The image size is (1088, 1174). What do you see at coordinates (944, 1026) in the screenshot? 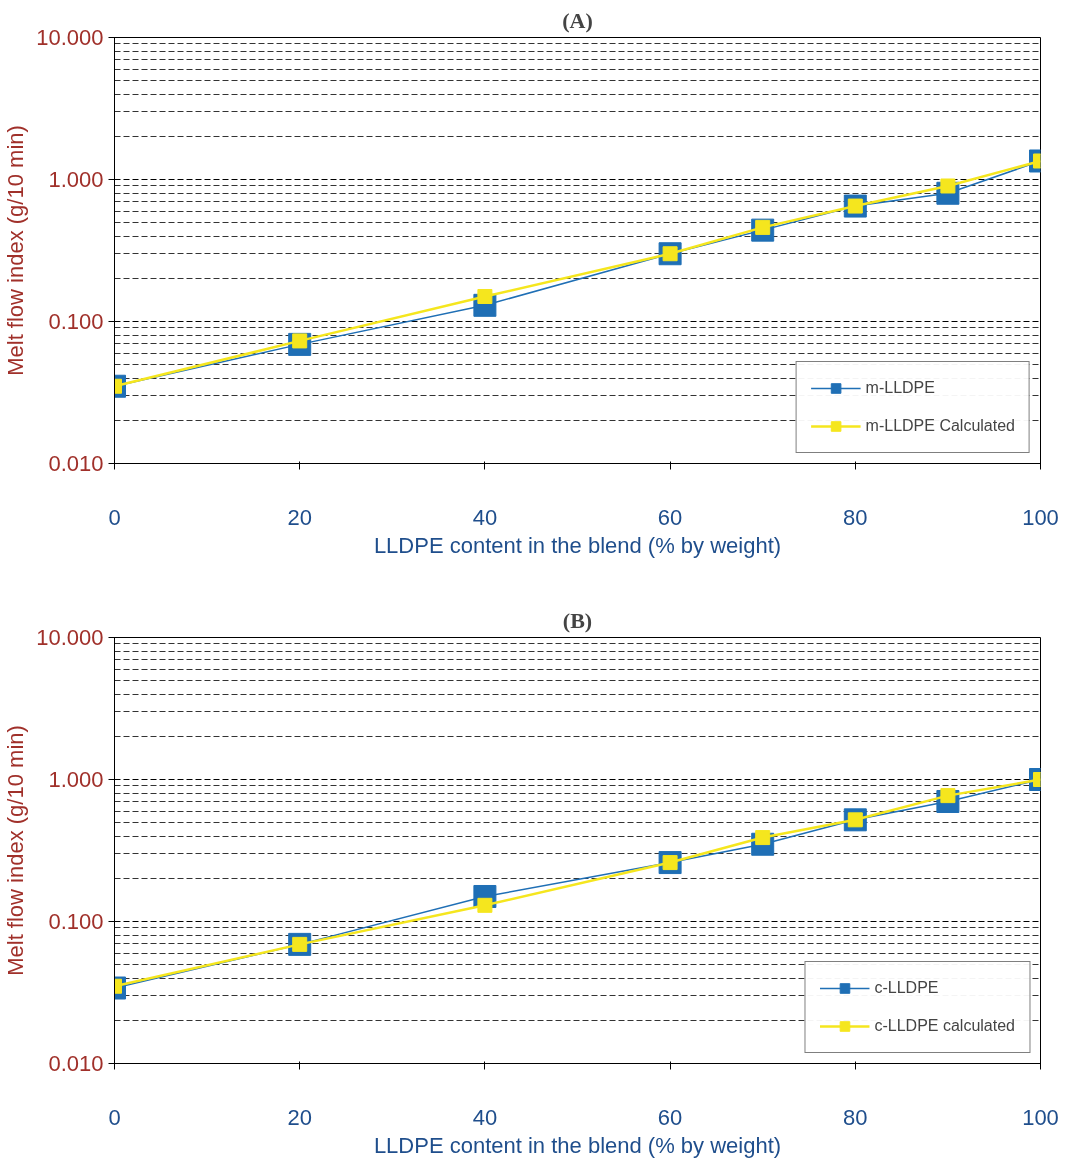
I see `legend-label: c-LLDPE calculated` at bounding box center [944, 1026].